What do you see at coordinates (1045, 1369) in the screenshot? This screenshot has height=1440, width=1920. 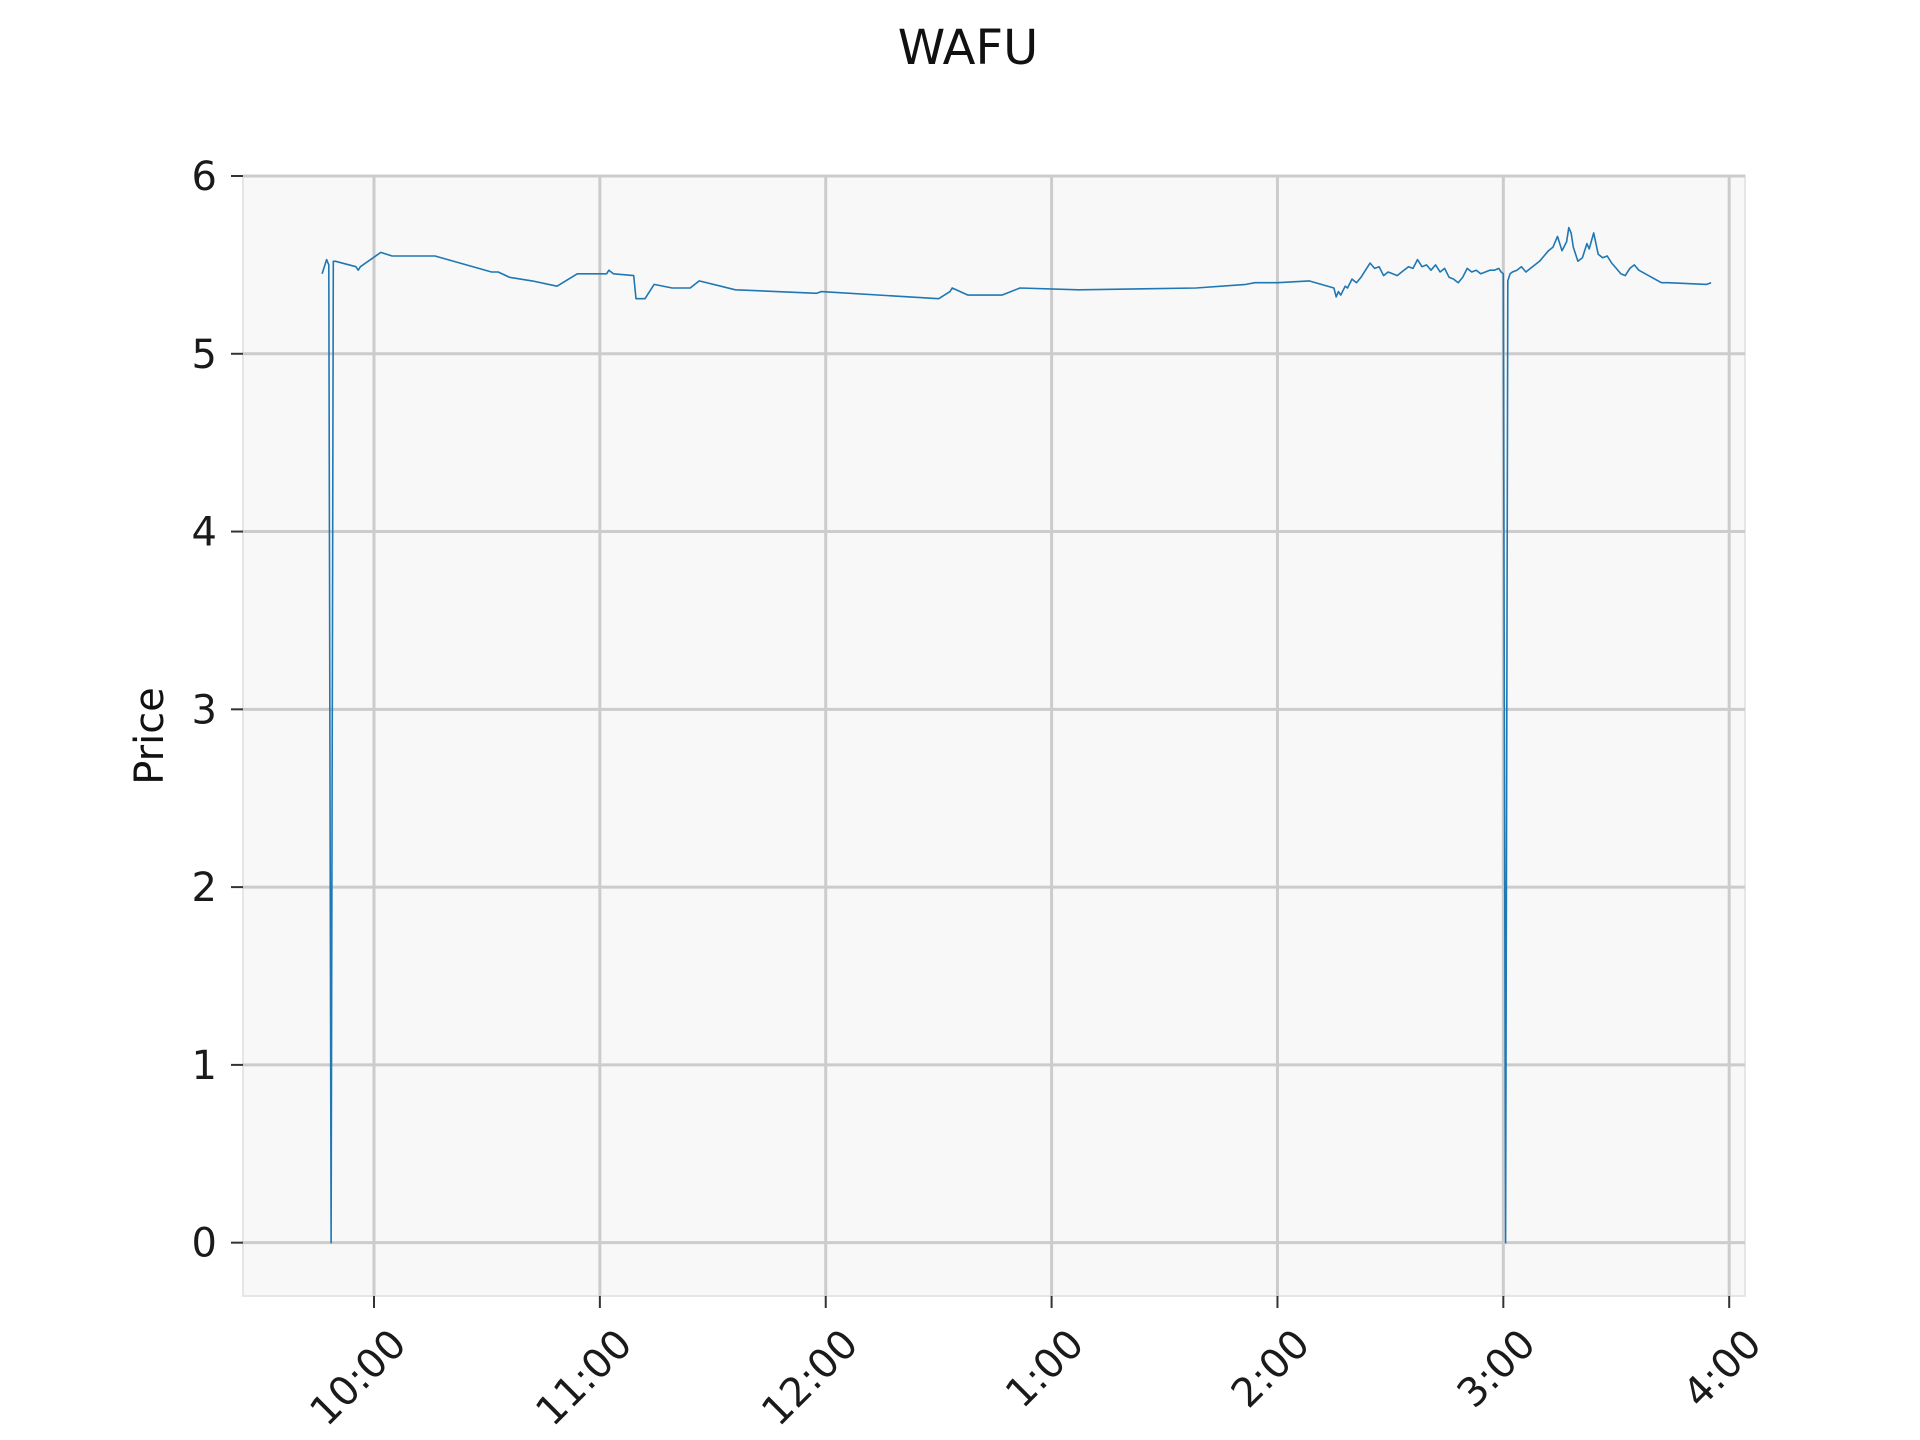 I see `x-tick-label: 1:00` at bounding box center [1045, 1369].